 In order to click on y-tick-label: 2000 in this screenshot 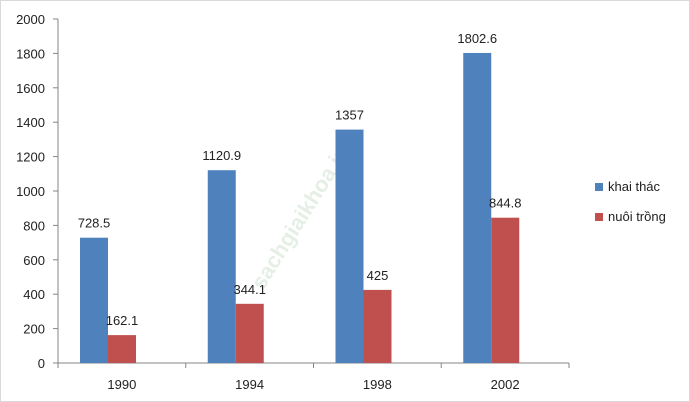, I will do `click(30, 19)`.